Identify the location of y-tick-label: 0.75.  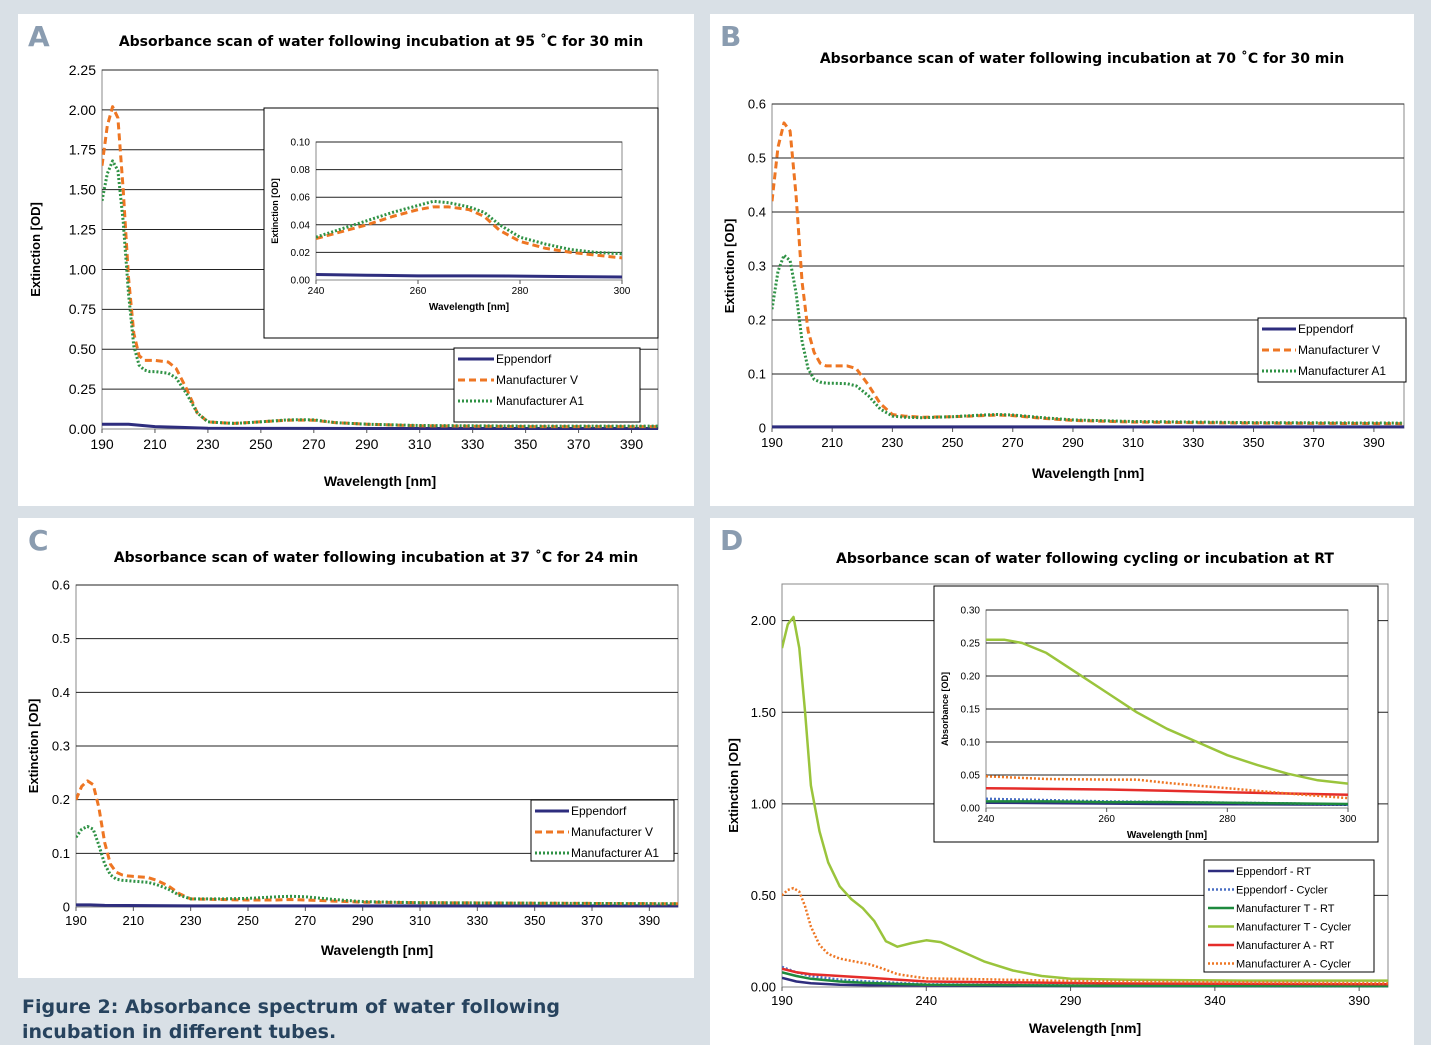
(82, 309).